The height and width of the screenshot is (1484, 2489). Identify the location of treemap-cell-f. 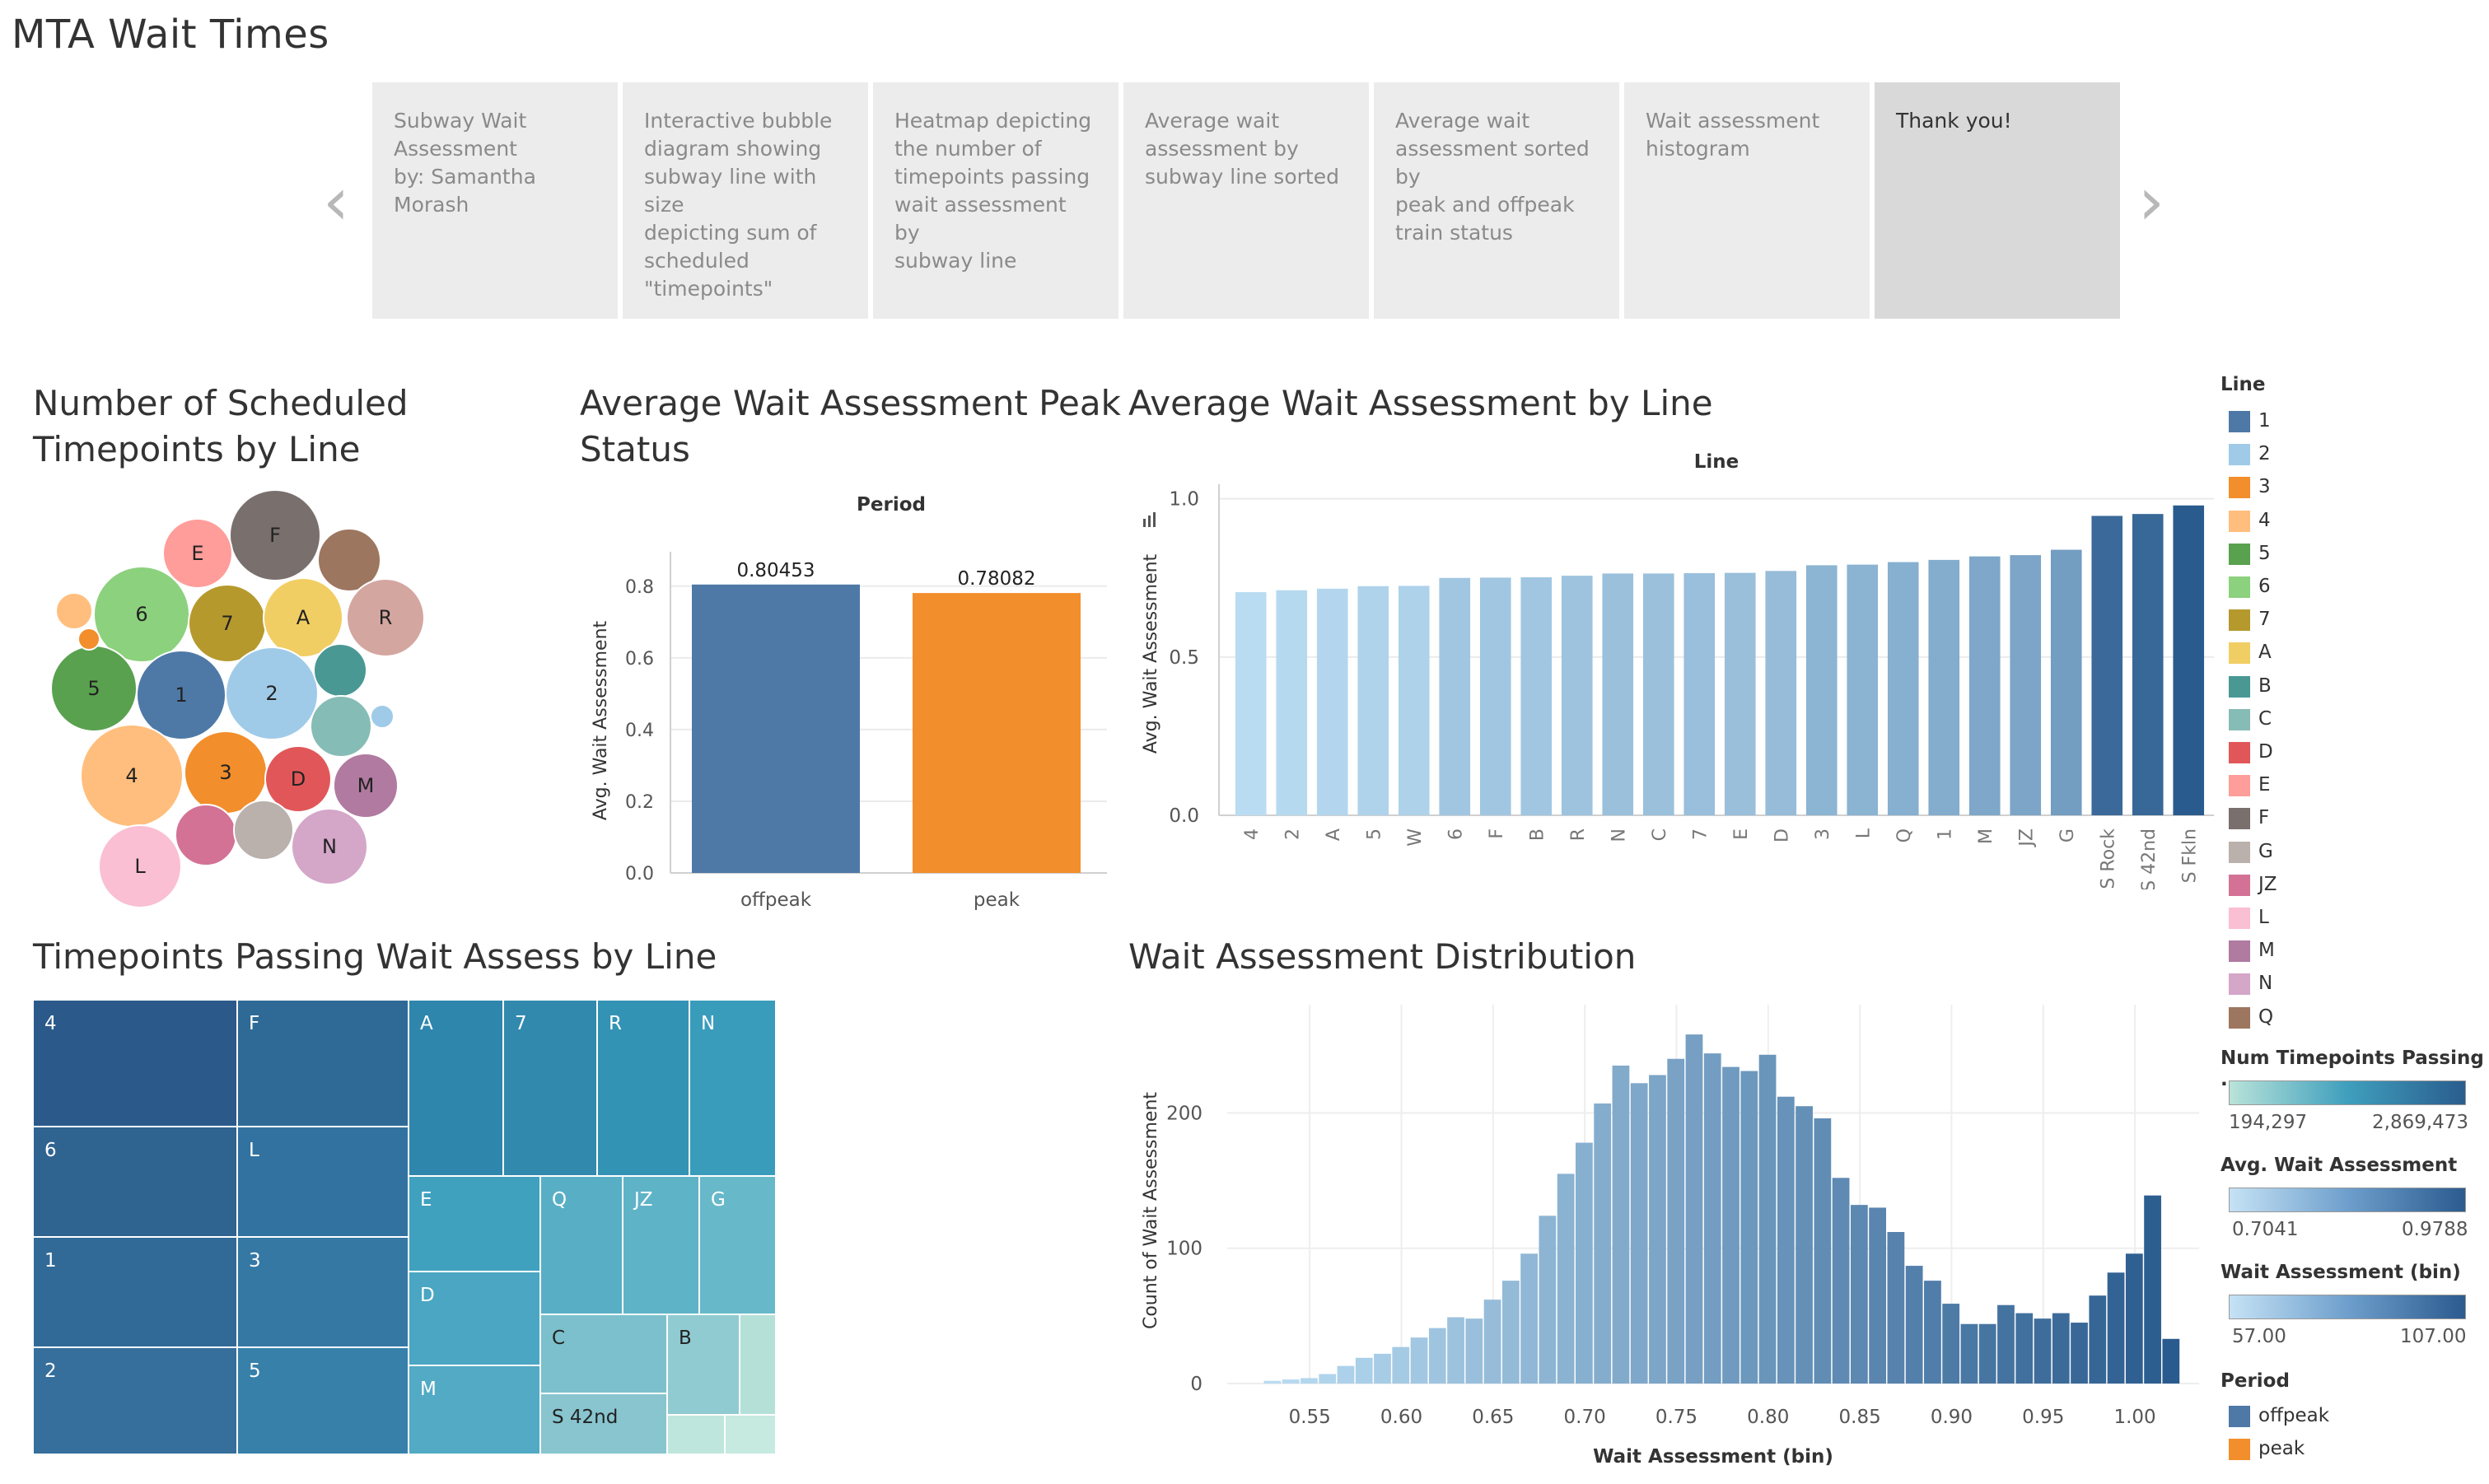
(322, 1063).